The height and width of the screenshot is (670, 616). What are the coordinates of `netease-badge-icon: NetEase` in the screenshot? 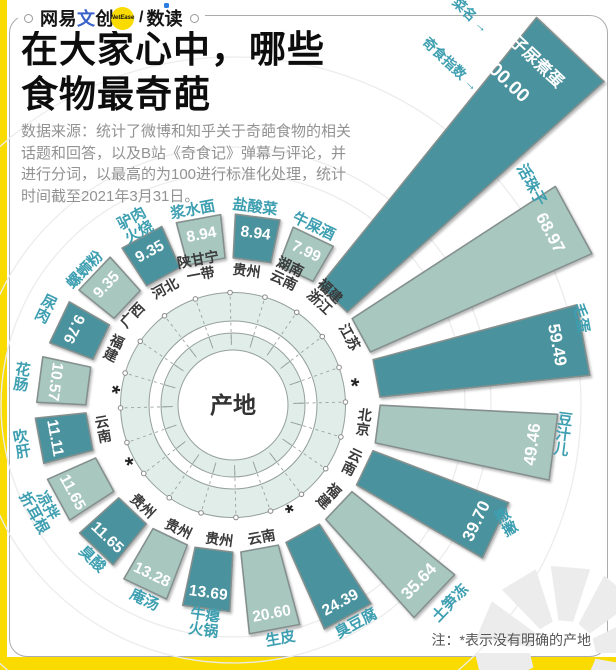 It's located at (122, 18).